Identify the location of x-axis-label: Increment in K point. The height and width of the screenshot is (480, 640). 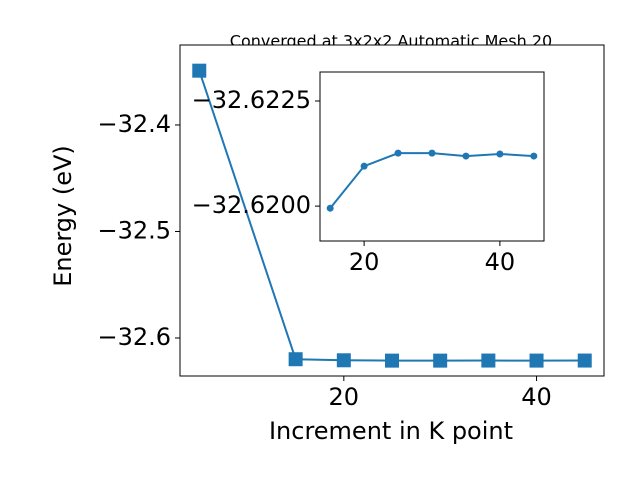
(391, 431).